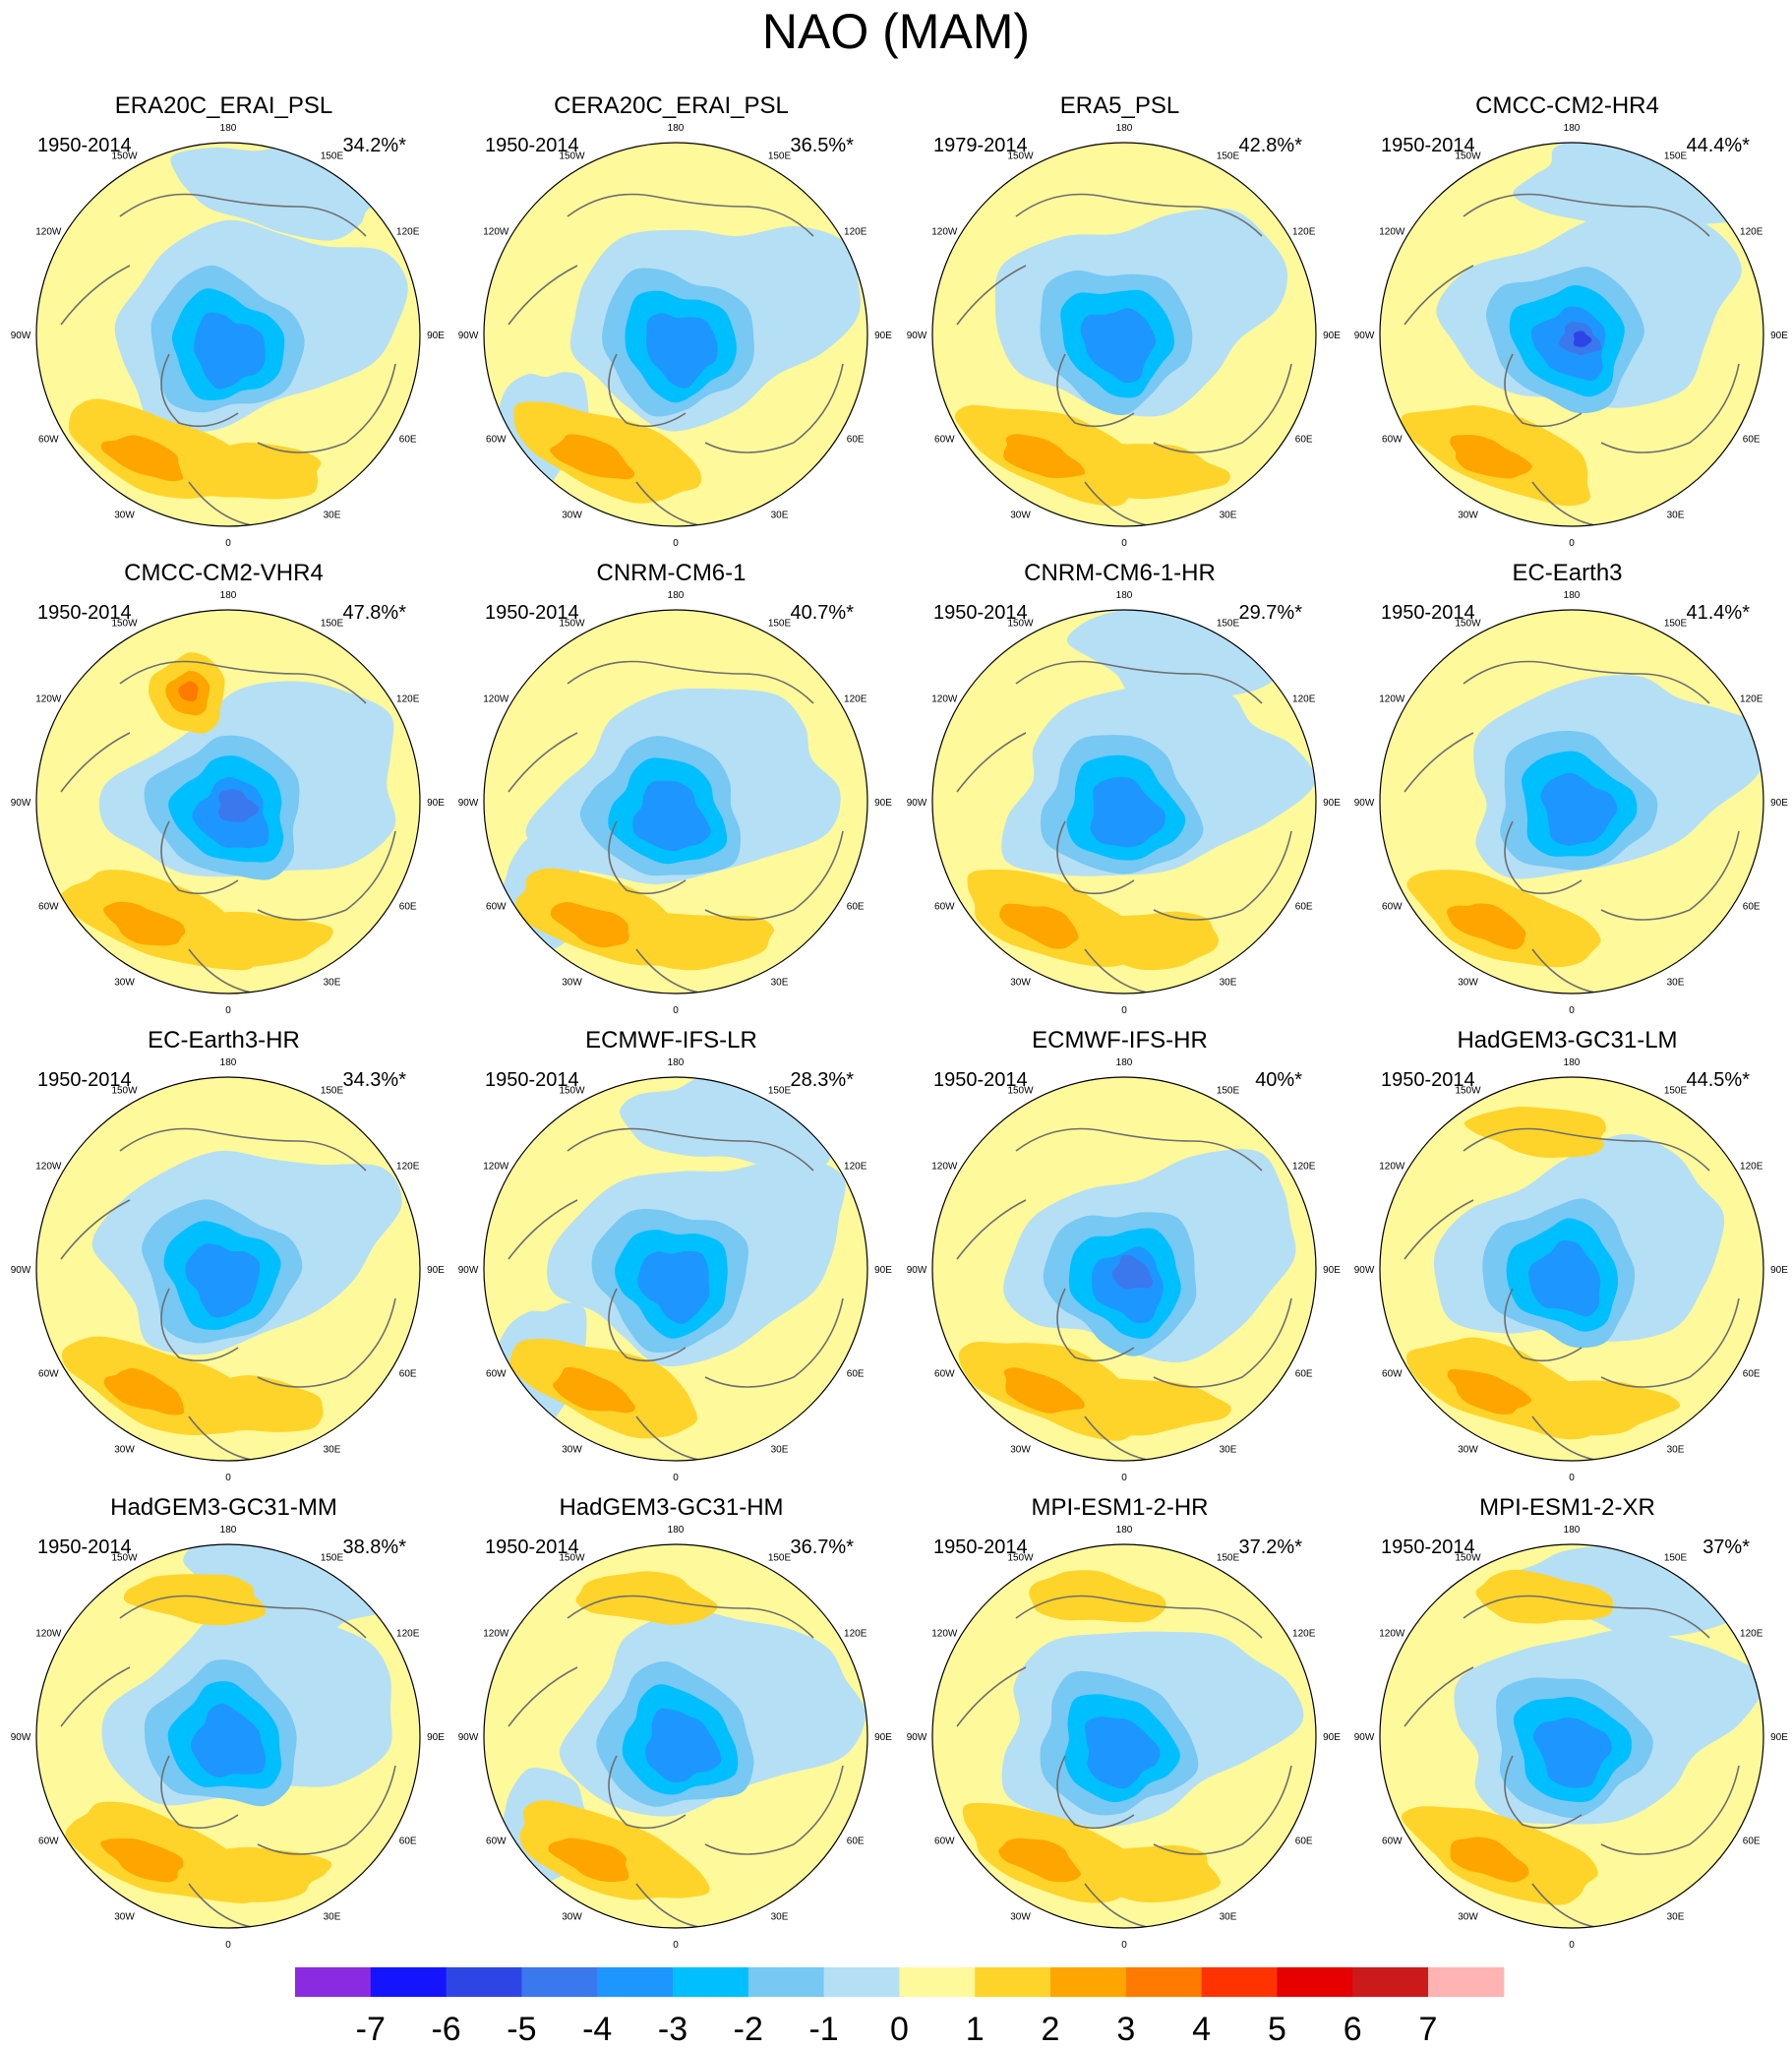 This screenshot has height=2048, width=1792. Describe the element at coordinates (1726, 1547) in the screenshot. I see `panel-variance-percent: 37%*` at that location.